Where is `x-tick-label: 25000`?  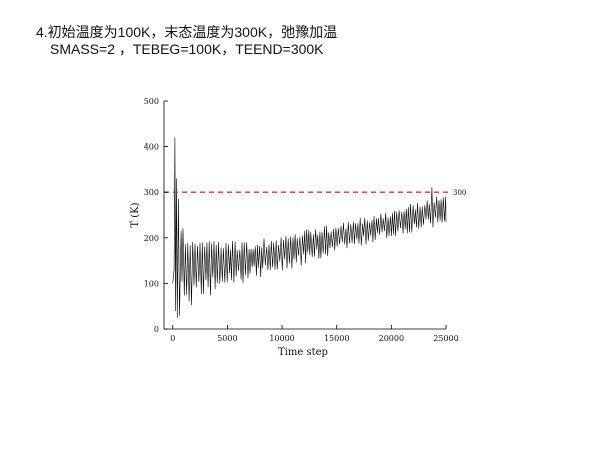
x-tick-label: 25000 is located at coordinates (445, 338).